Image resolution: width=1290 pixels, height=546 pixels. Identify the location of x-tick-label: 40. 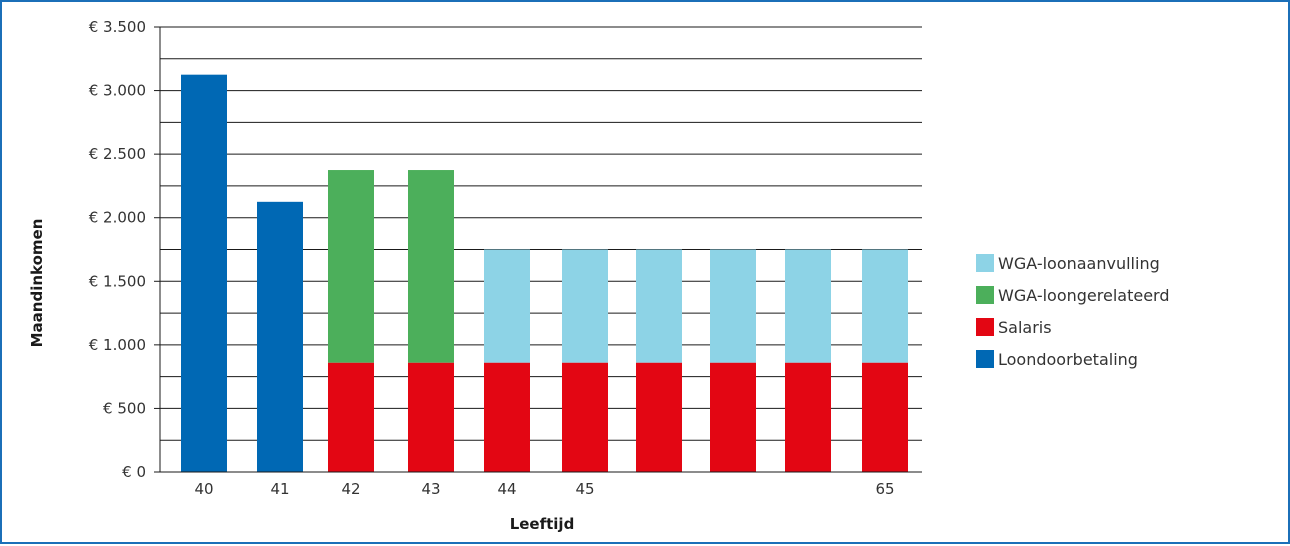
(203, 489).